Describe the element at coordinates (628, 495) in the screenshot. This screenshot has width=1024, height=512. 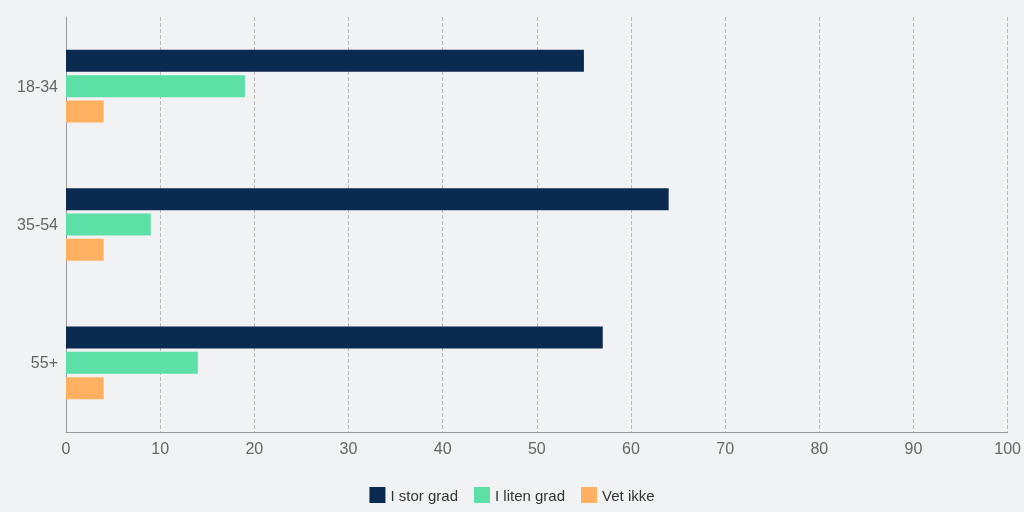
I see `legend-label: Vet ikke` at that location.